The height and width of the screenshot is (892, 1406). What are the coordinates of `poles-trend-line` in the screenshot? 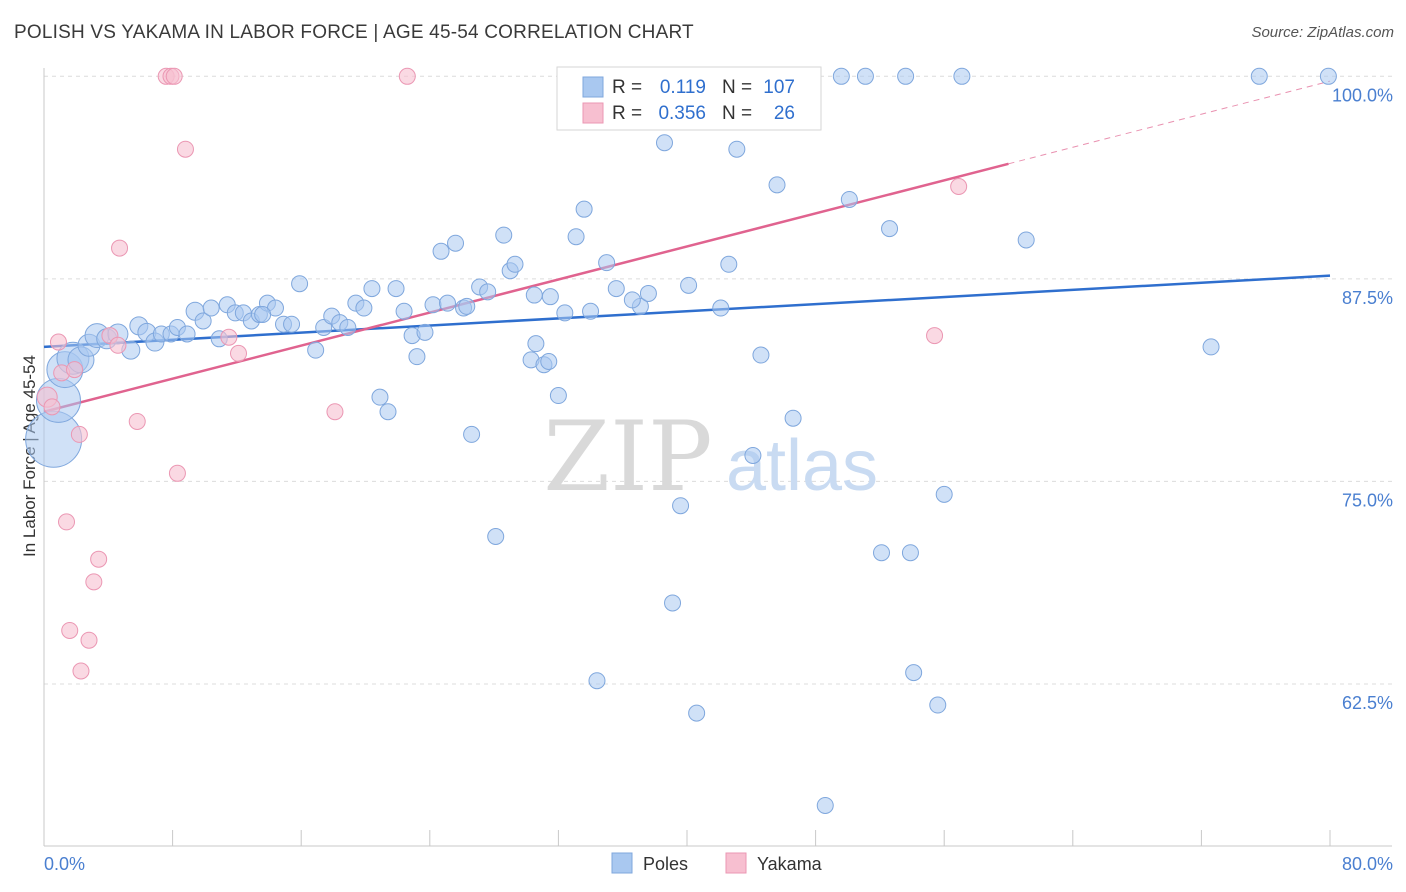 It's located at (687, 311).